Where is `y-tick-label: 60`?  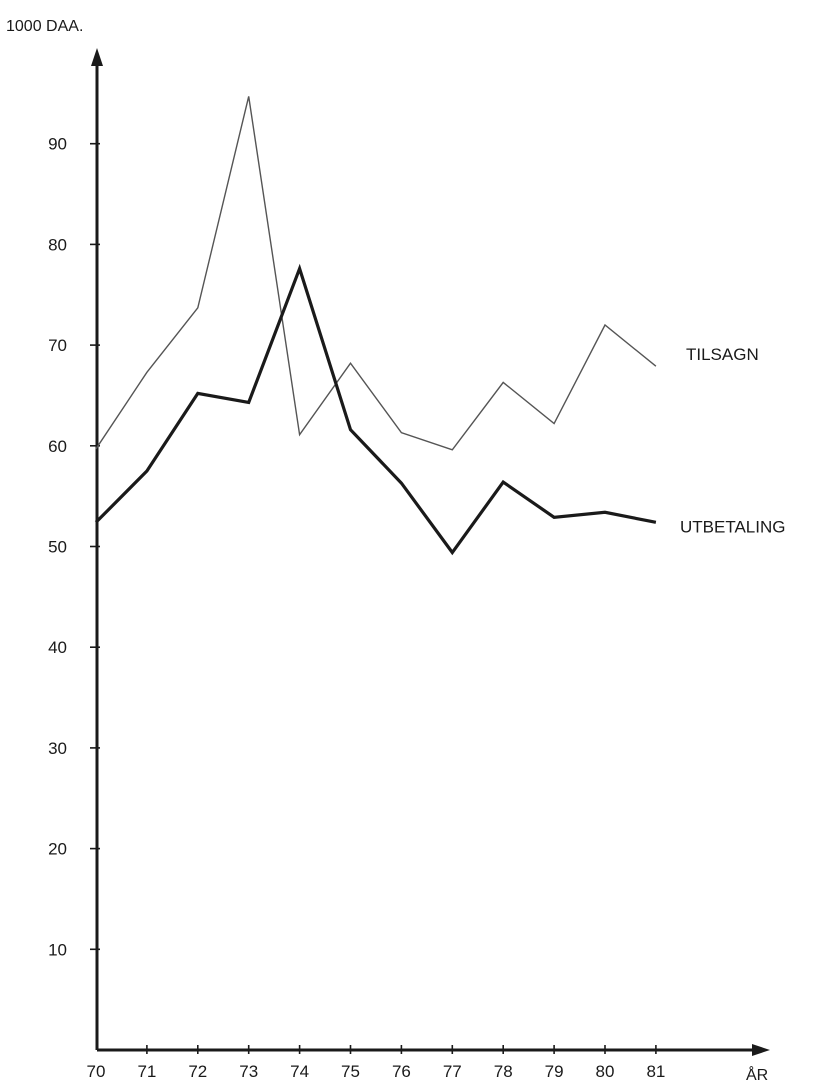
y-tick-label: 60 is located at coordinates (57, 446).